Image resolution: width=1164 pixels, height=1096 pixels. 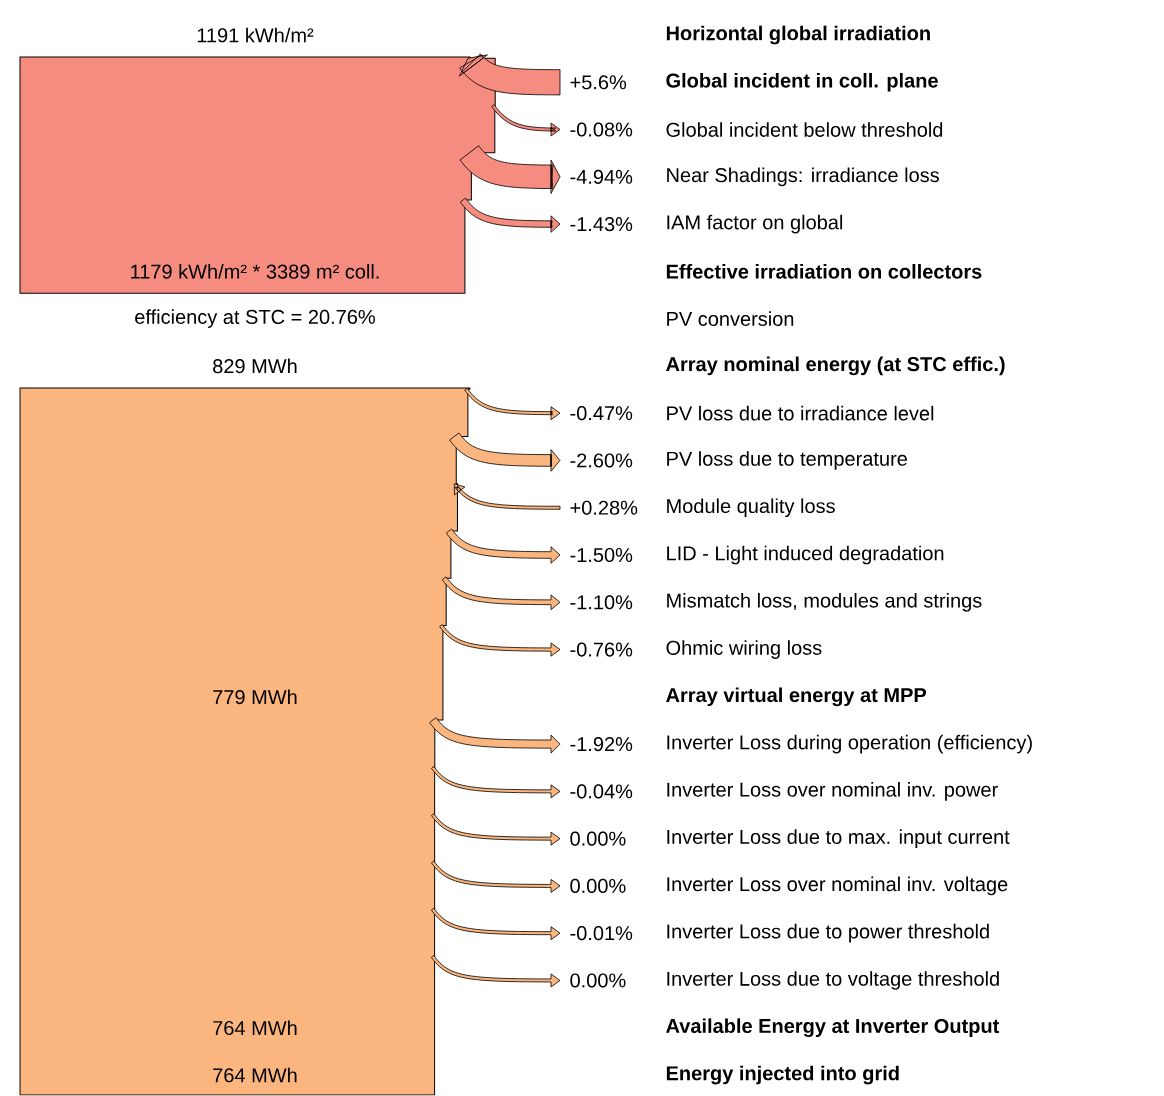 What do you see at coordinates (255, 319) in the screenshot?
I see `data-label: efficiency at STC = 20.76%` at bounding box center [255, 319].